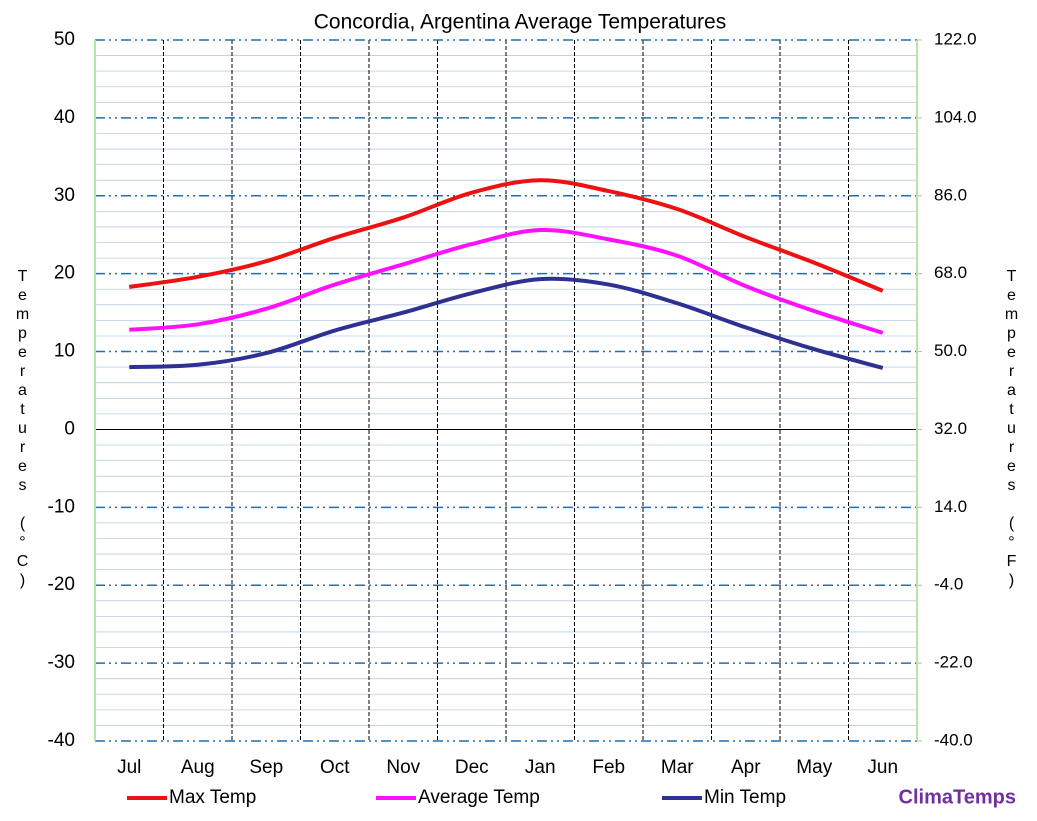 The height and width of the screenshot is (821, 1037). What do you see at coordinates (266, 767) in the screenshot?
I see `x-tick-label: Sep` at bounding box center [266, 767].